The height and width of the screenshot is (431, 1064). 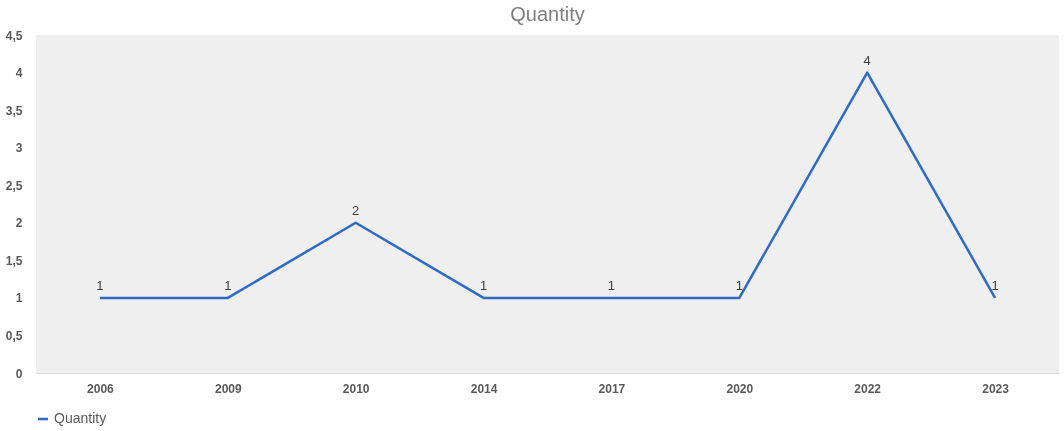 What do you see at coordinates (740, 388) in the screenshot?
I see `x-tick-label: 2020` at bounding box center [740, 388].